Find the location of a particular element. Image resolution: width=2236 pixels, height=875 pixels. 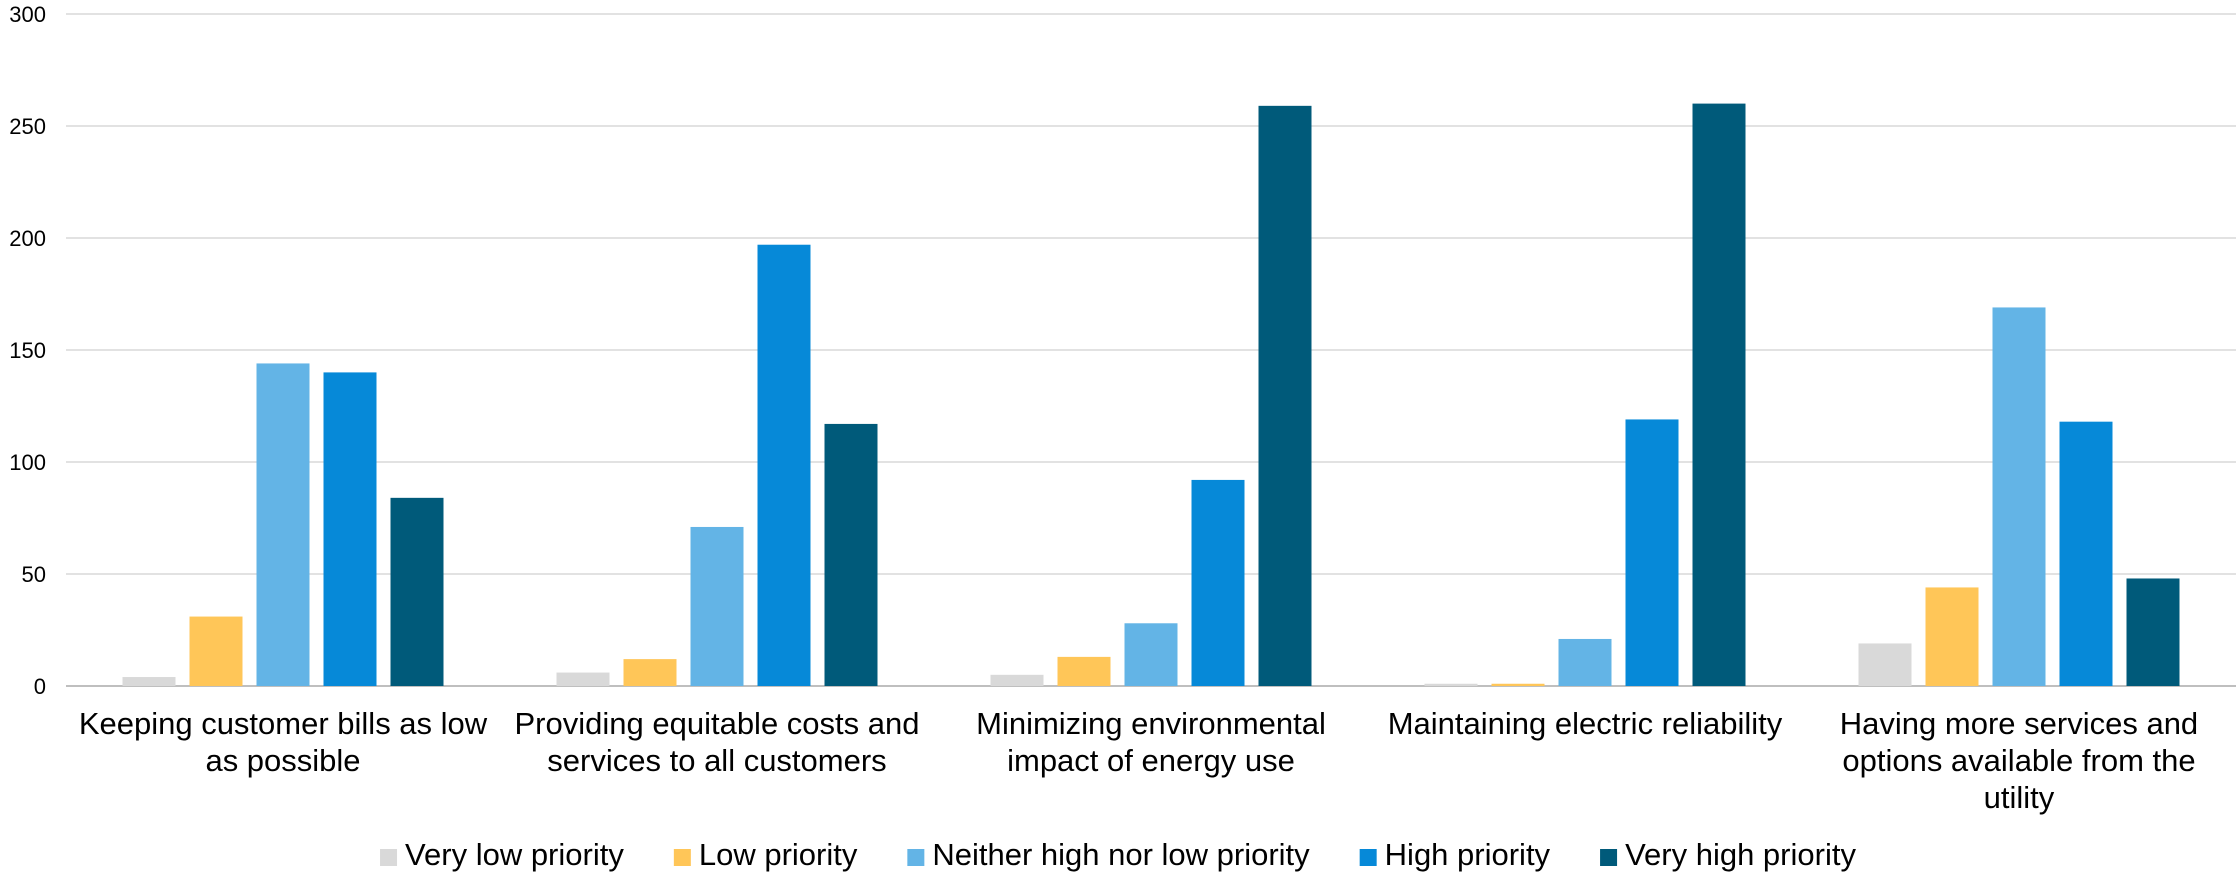

legend-label: High priority is located at coordinates (1468, 854).